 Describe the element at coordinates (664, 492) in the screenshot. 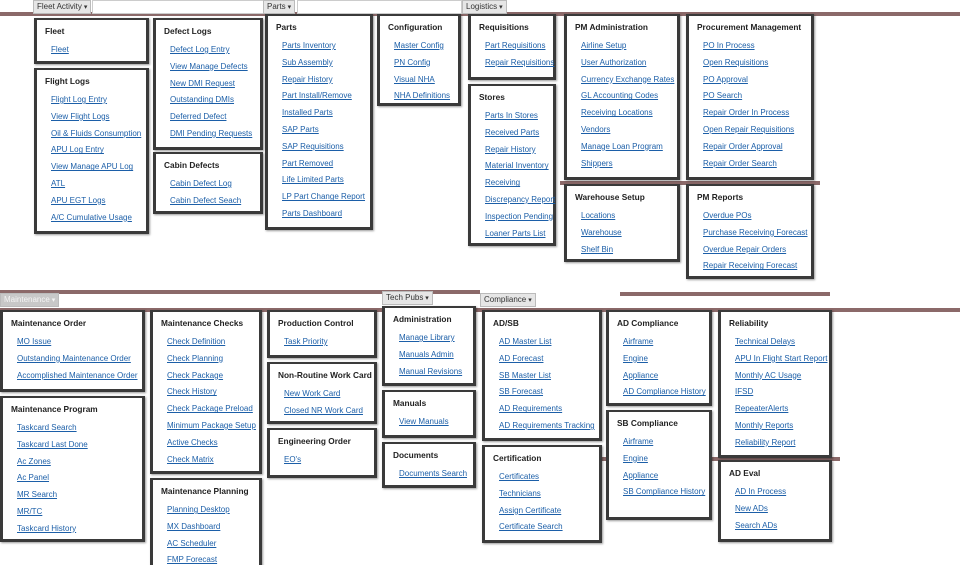

I see `menu-link: SB Compliance History` at that location.